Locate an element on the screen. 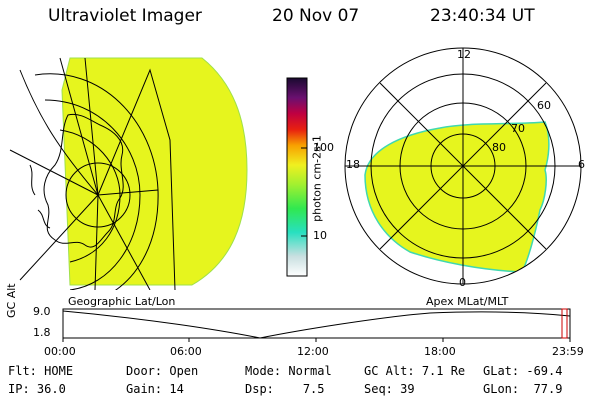 The height and width of the screenshot is (400, 600). ip-readout: IP: 36.0 is located at coordinates (37, 389).